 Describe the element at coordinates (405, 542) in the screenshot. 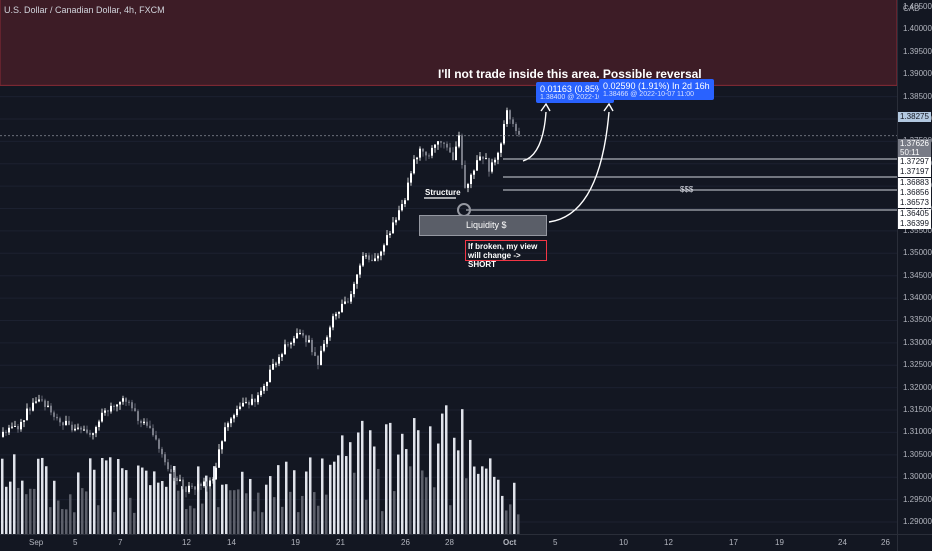

I see `time-tick-label: 26` at that location.